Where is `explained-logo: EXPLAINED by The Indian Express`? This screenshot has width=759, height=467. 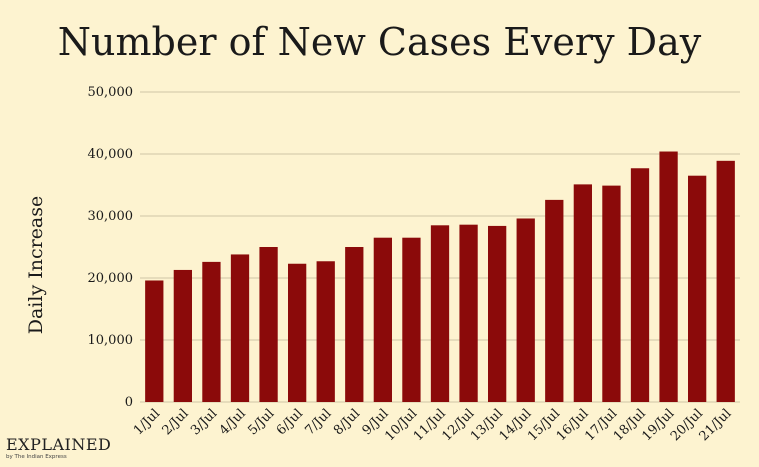
explained-logo: EXPLAINED by The Indian Express is located at coordinates (58, 450).